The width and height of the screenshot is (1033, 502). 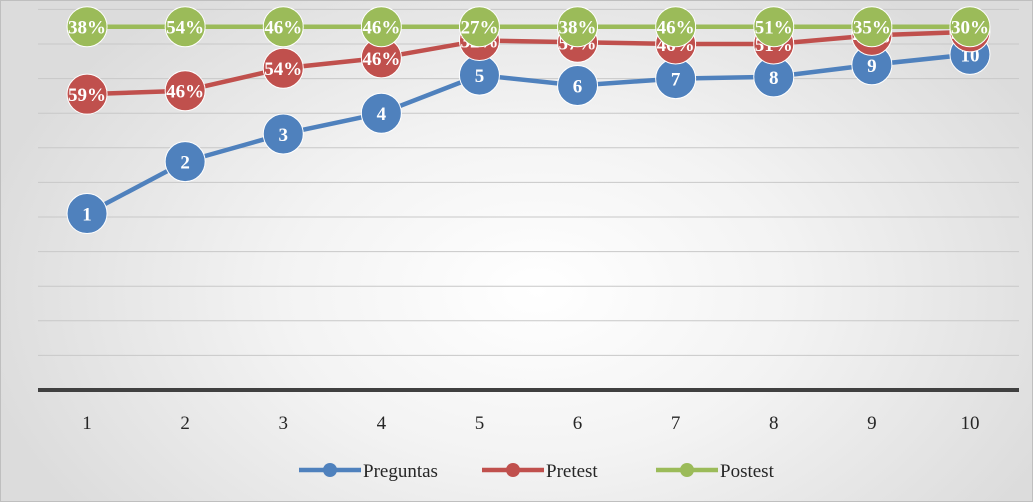 I want to click on x-axis: 1 2 3 4 5 6 7 8 9 10, so click(x=528, y=411).